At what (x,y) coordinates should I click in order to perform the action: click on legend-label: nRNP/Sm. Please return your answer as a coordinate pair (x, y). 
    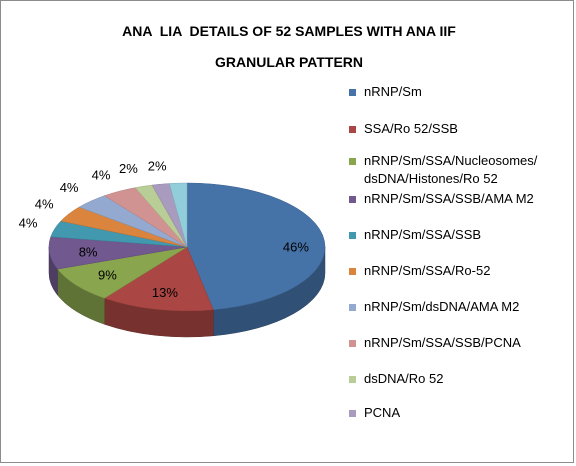
    Looking at the image, I should click on (393, 91).